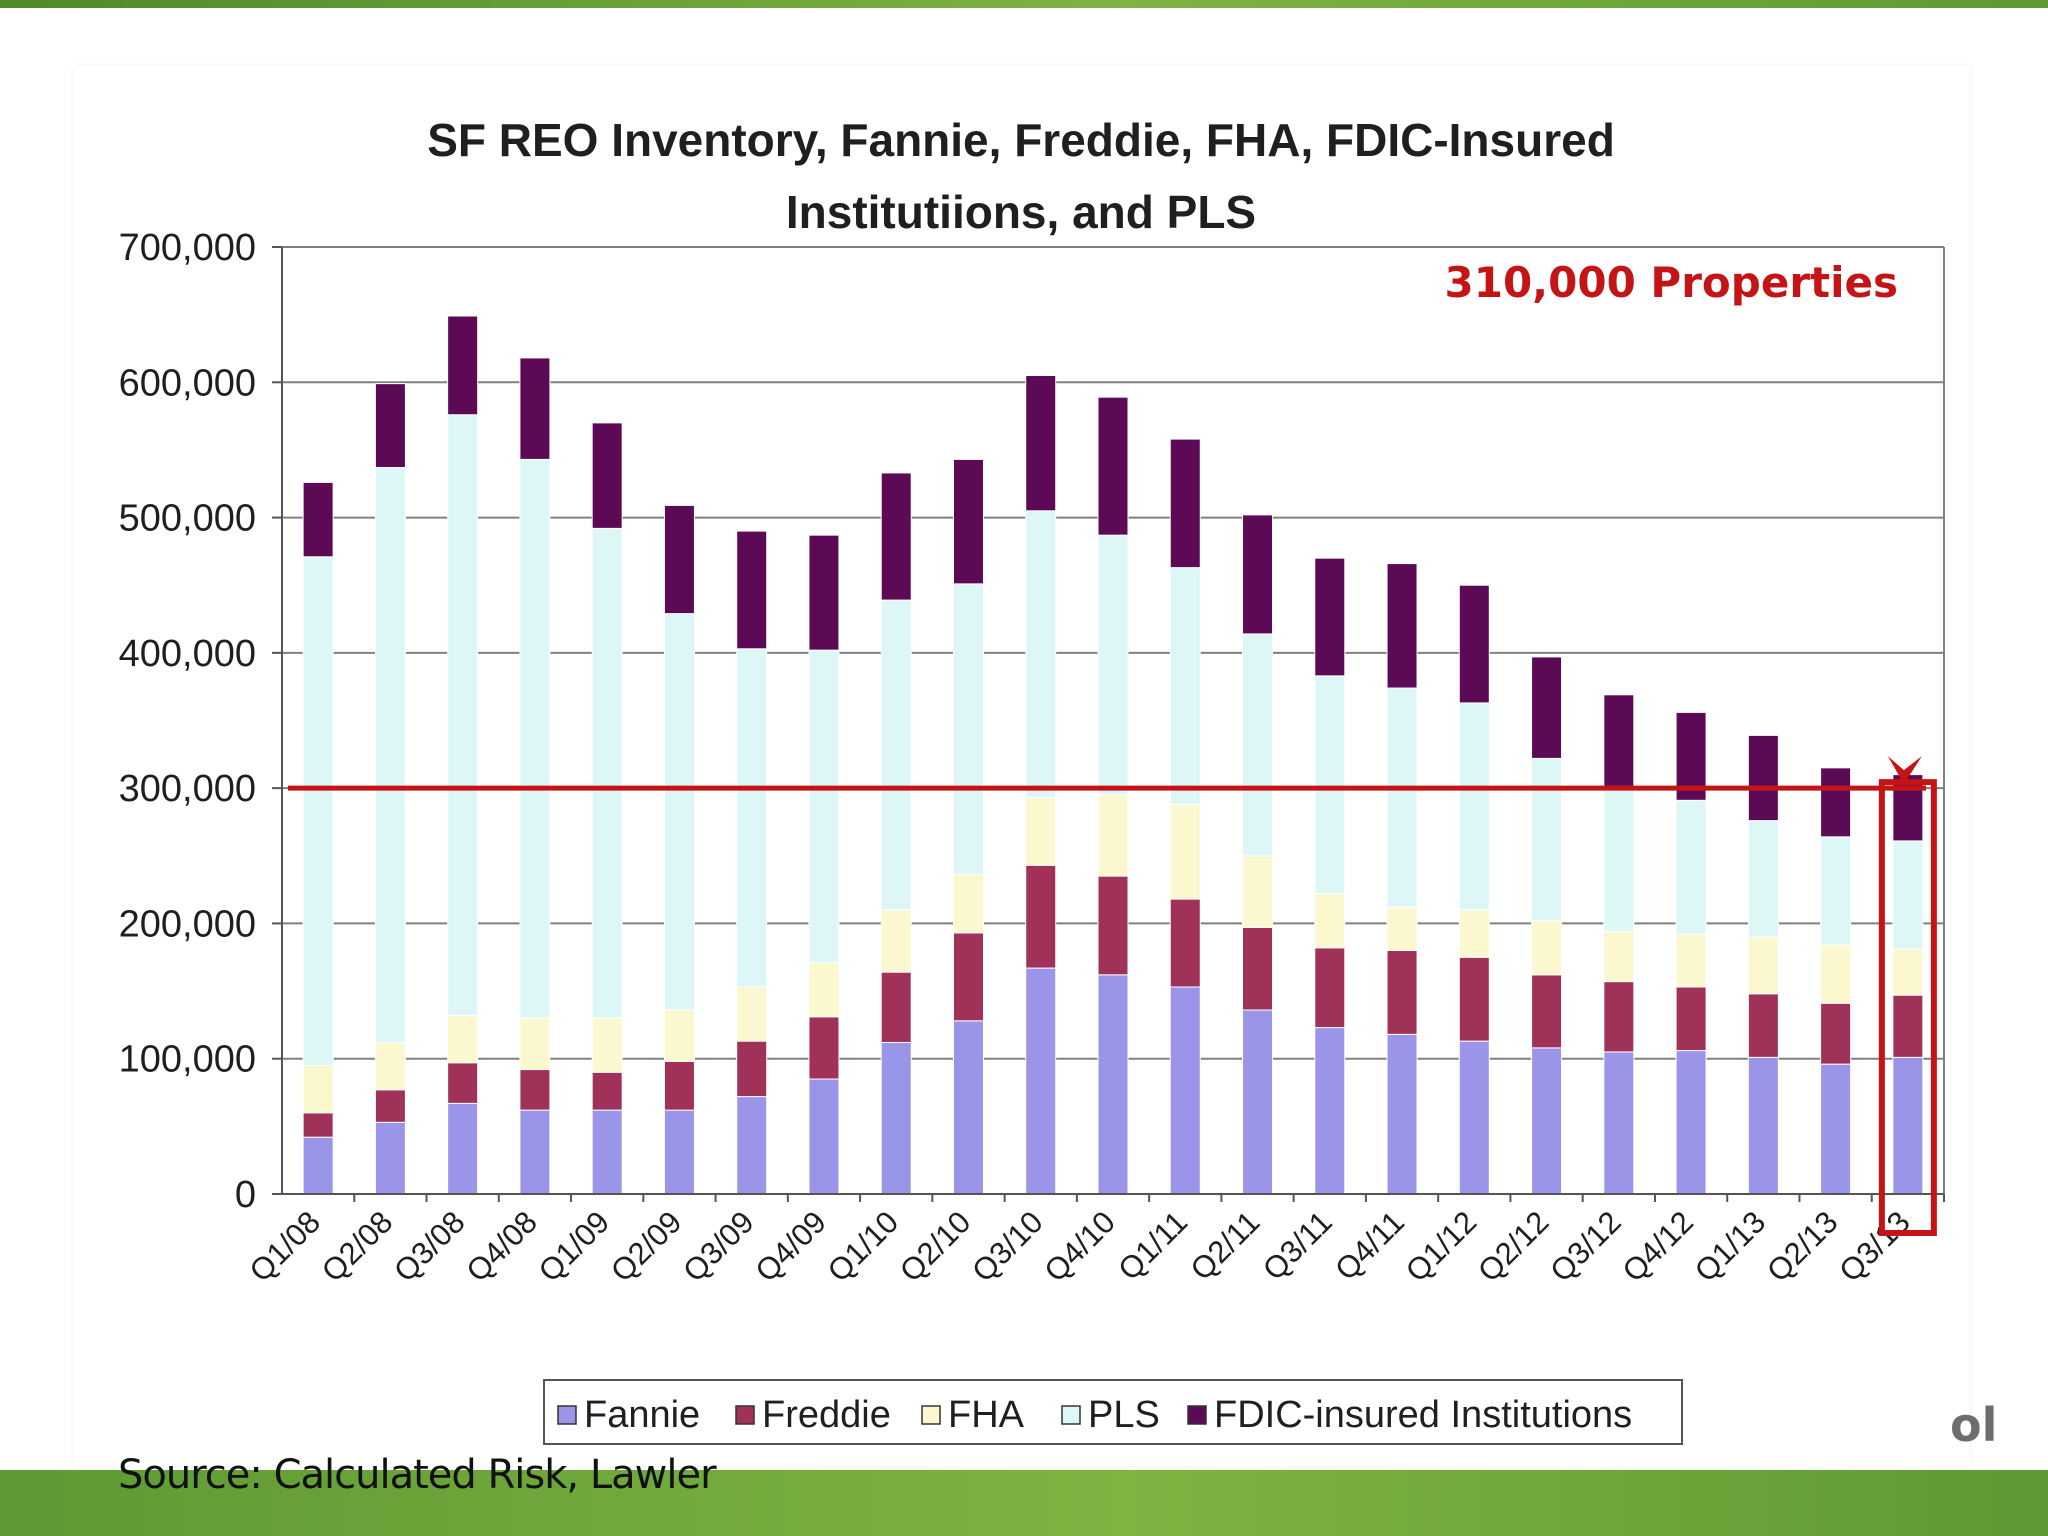  What do you see at coordinates (1730, 1246) in the screenshot?
I see `x-tick-label: Q1/13` at bounding box center [1730, 1246].